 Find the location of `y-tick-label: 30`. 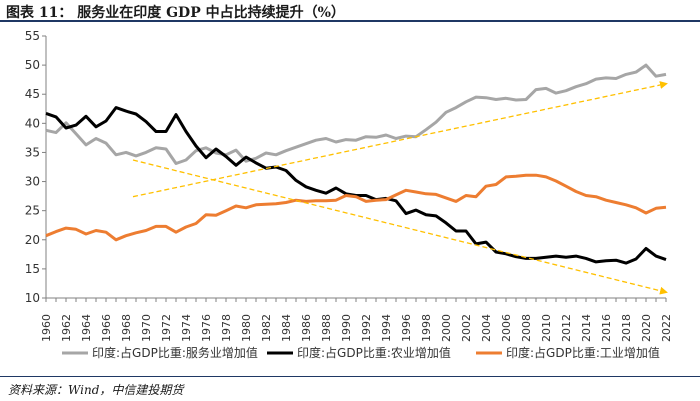

y-tick-label: 30 is located at coordinates (32, 182).